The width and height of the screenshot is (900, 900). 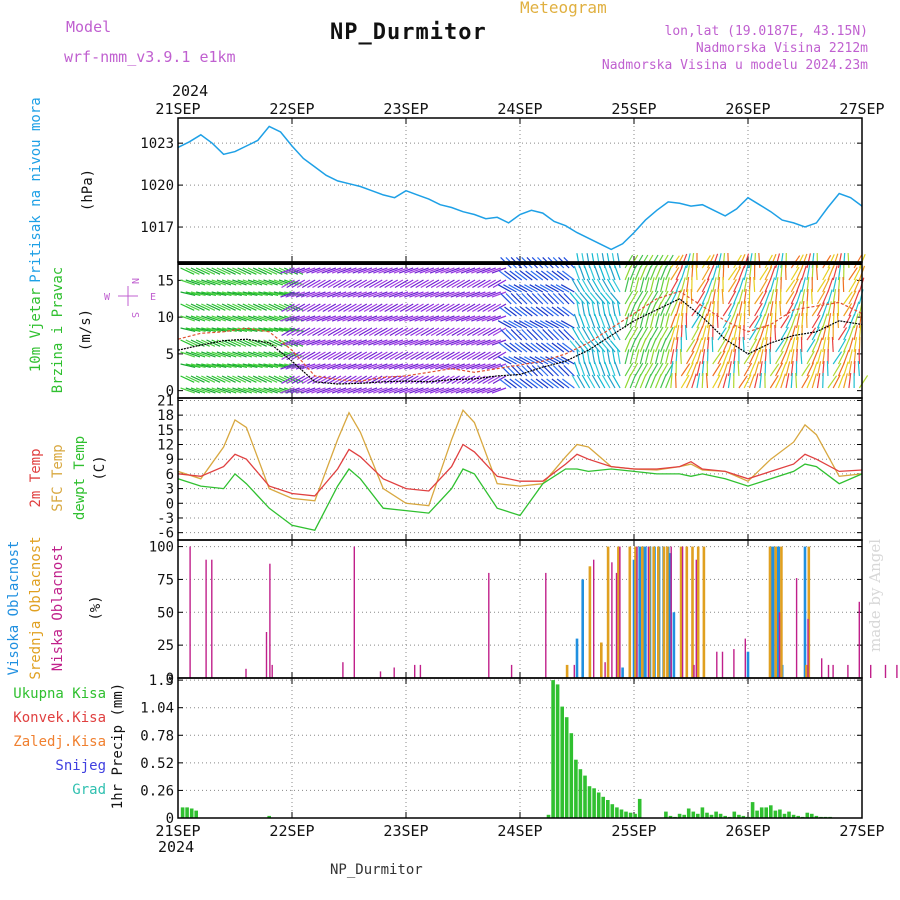 What do you see at coordinates (520, 188) in the screenshot?
I see `pressure-line` at bounding box center [520, 188].